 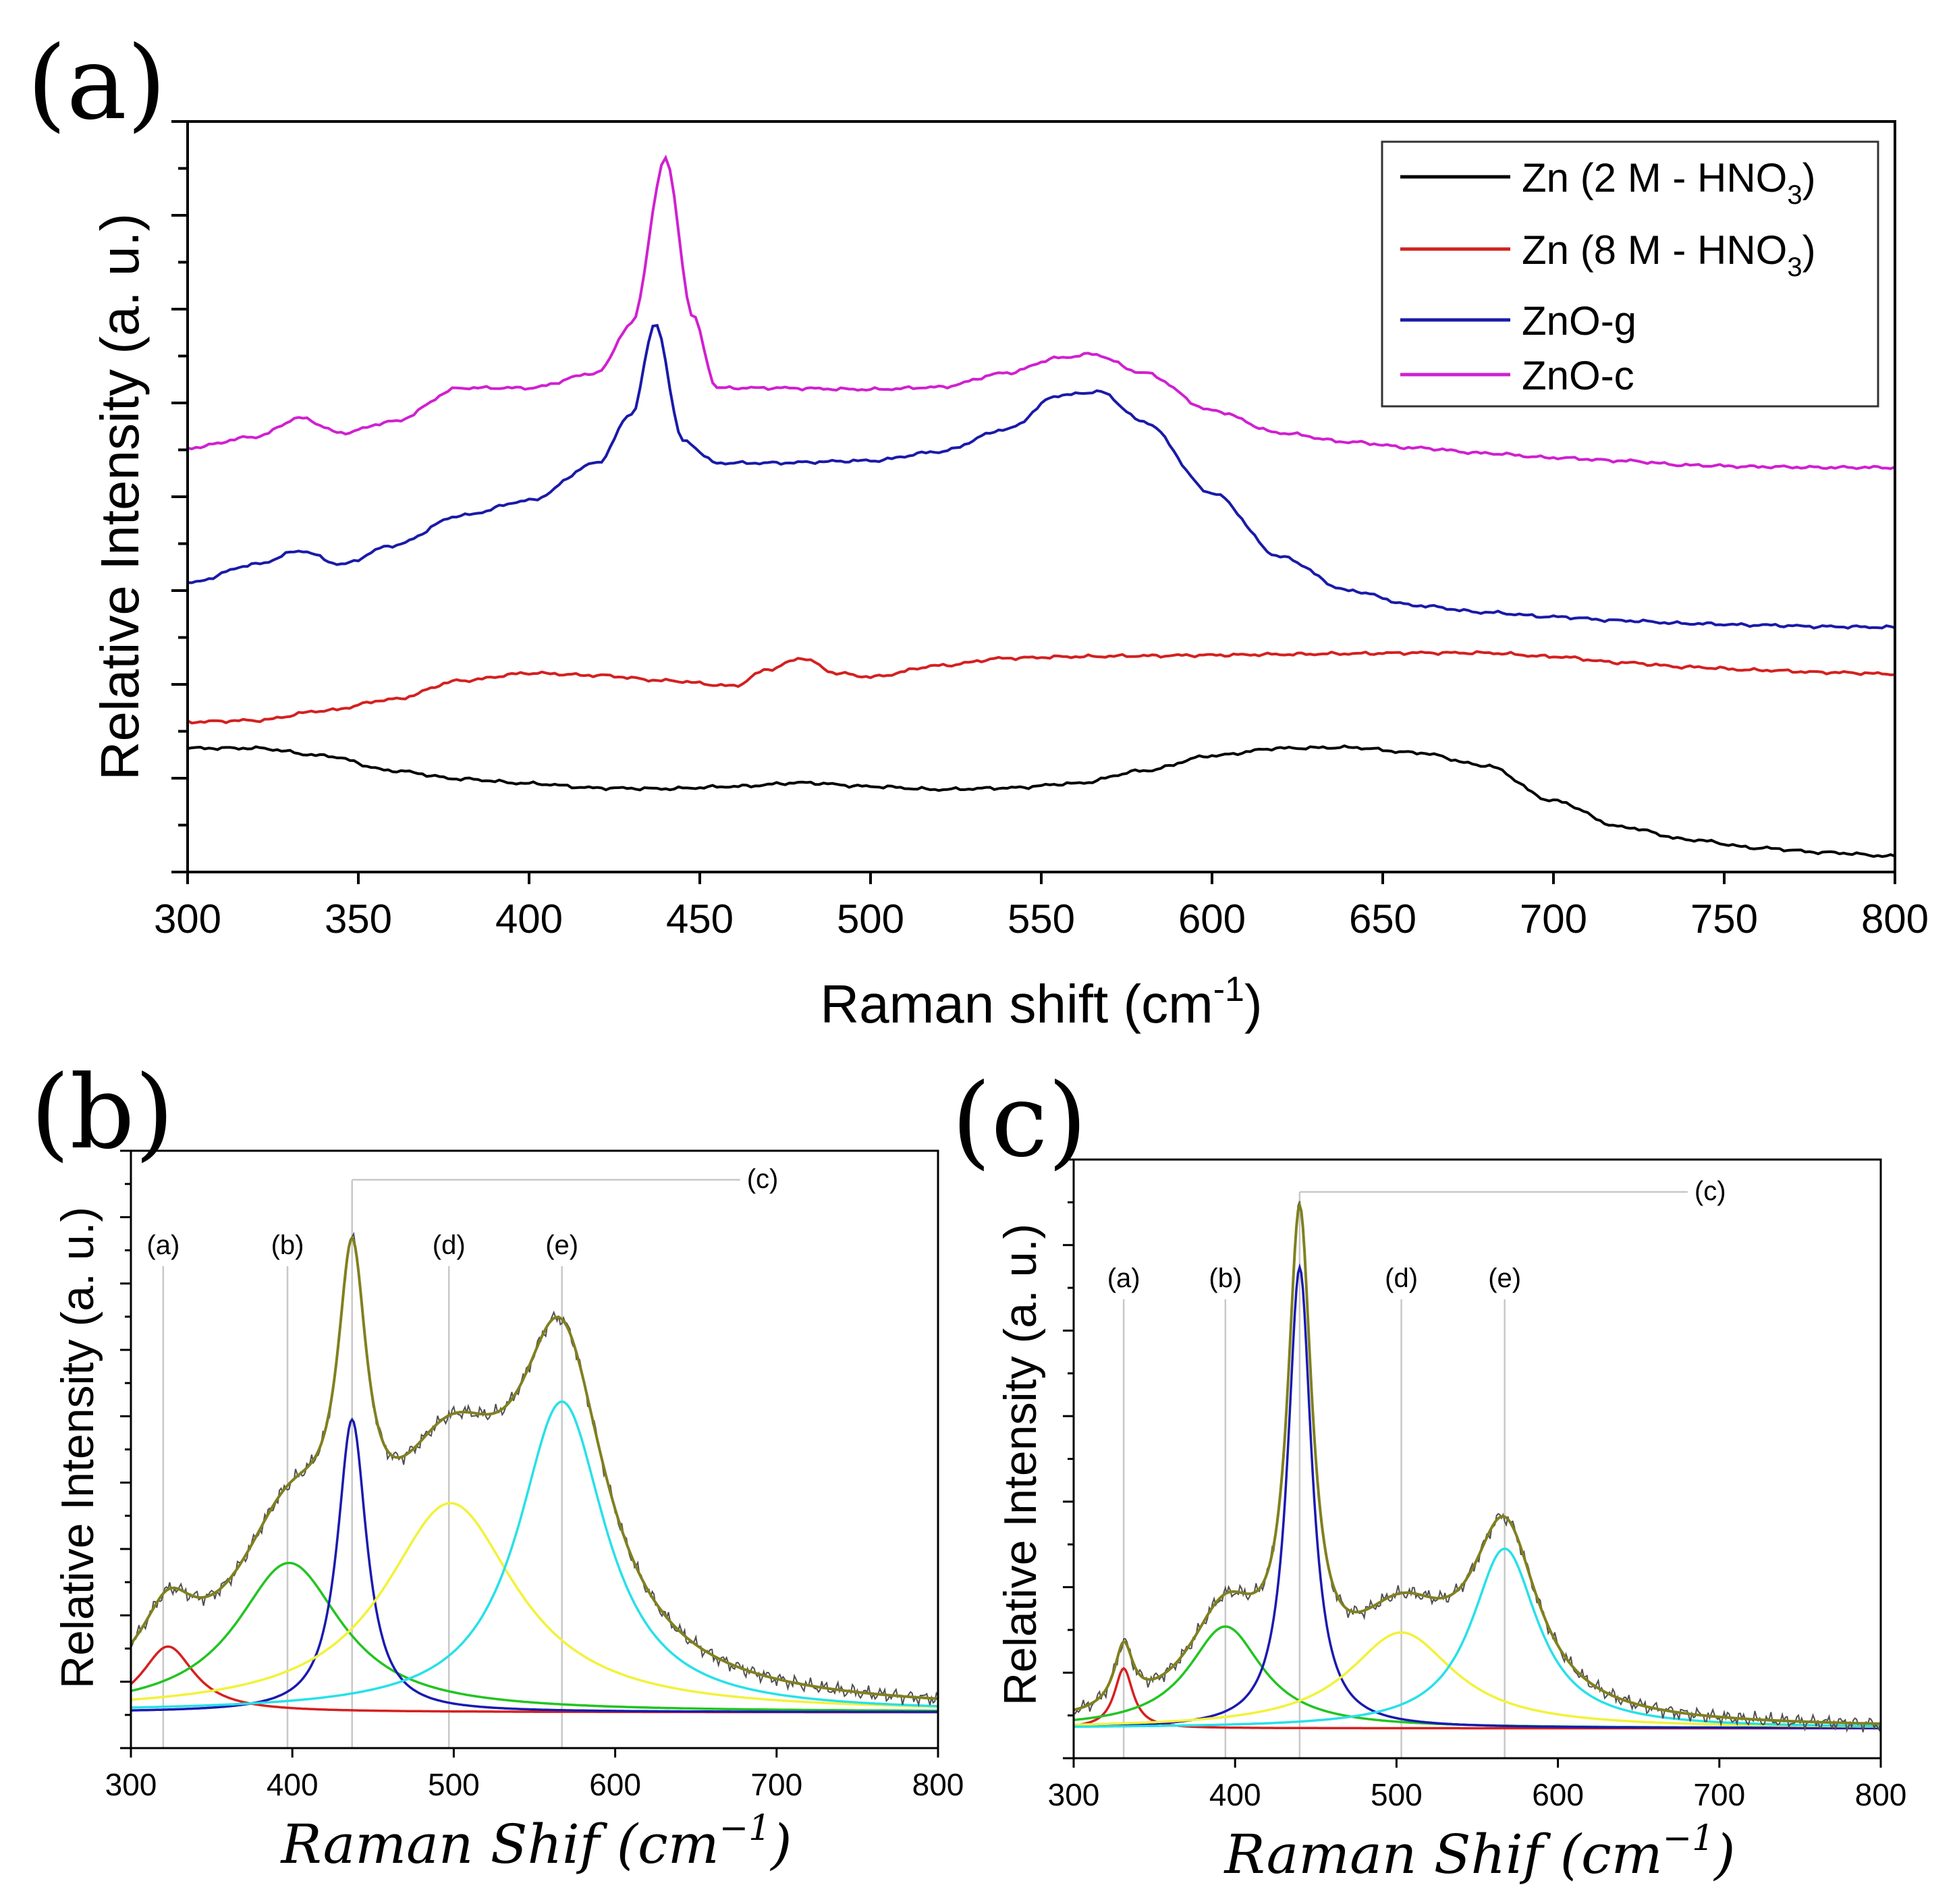 What do you see at coordinates (1041, 312) in the screenshot?
I see `series-line-zno-c3` at bounding box center [1041, 312].